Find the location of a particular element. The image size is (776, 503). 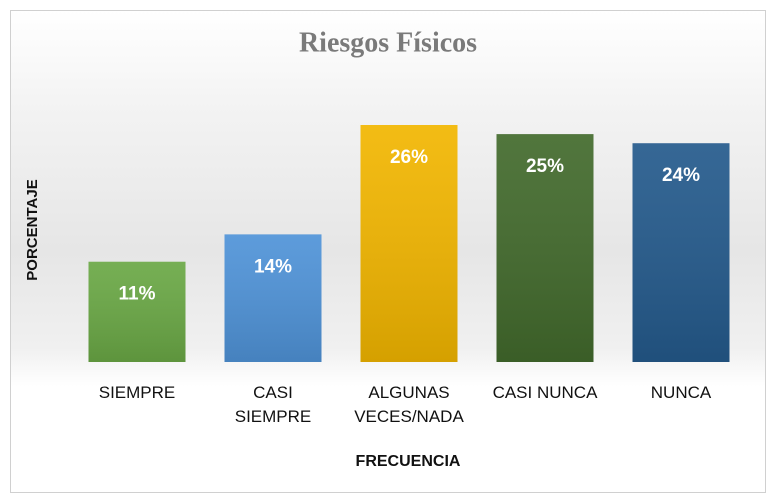

x-tick-label: ALGUNAS VECES/NADA is located at coordinates (409, 404).